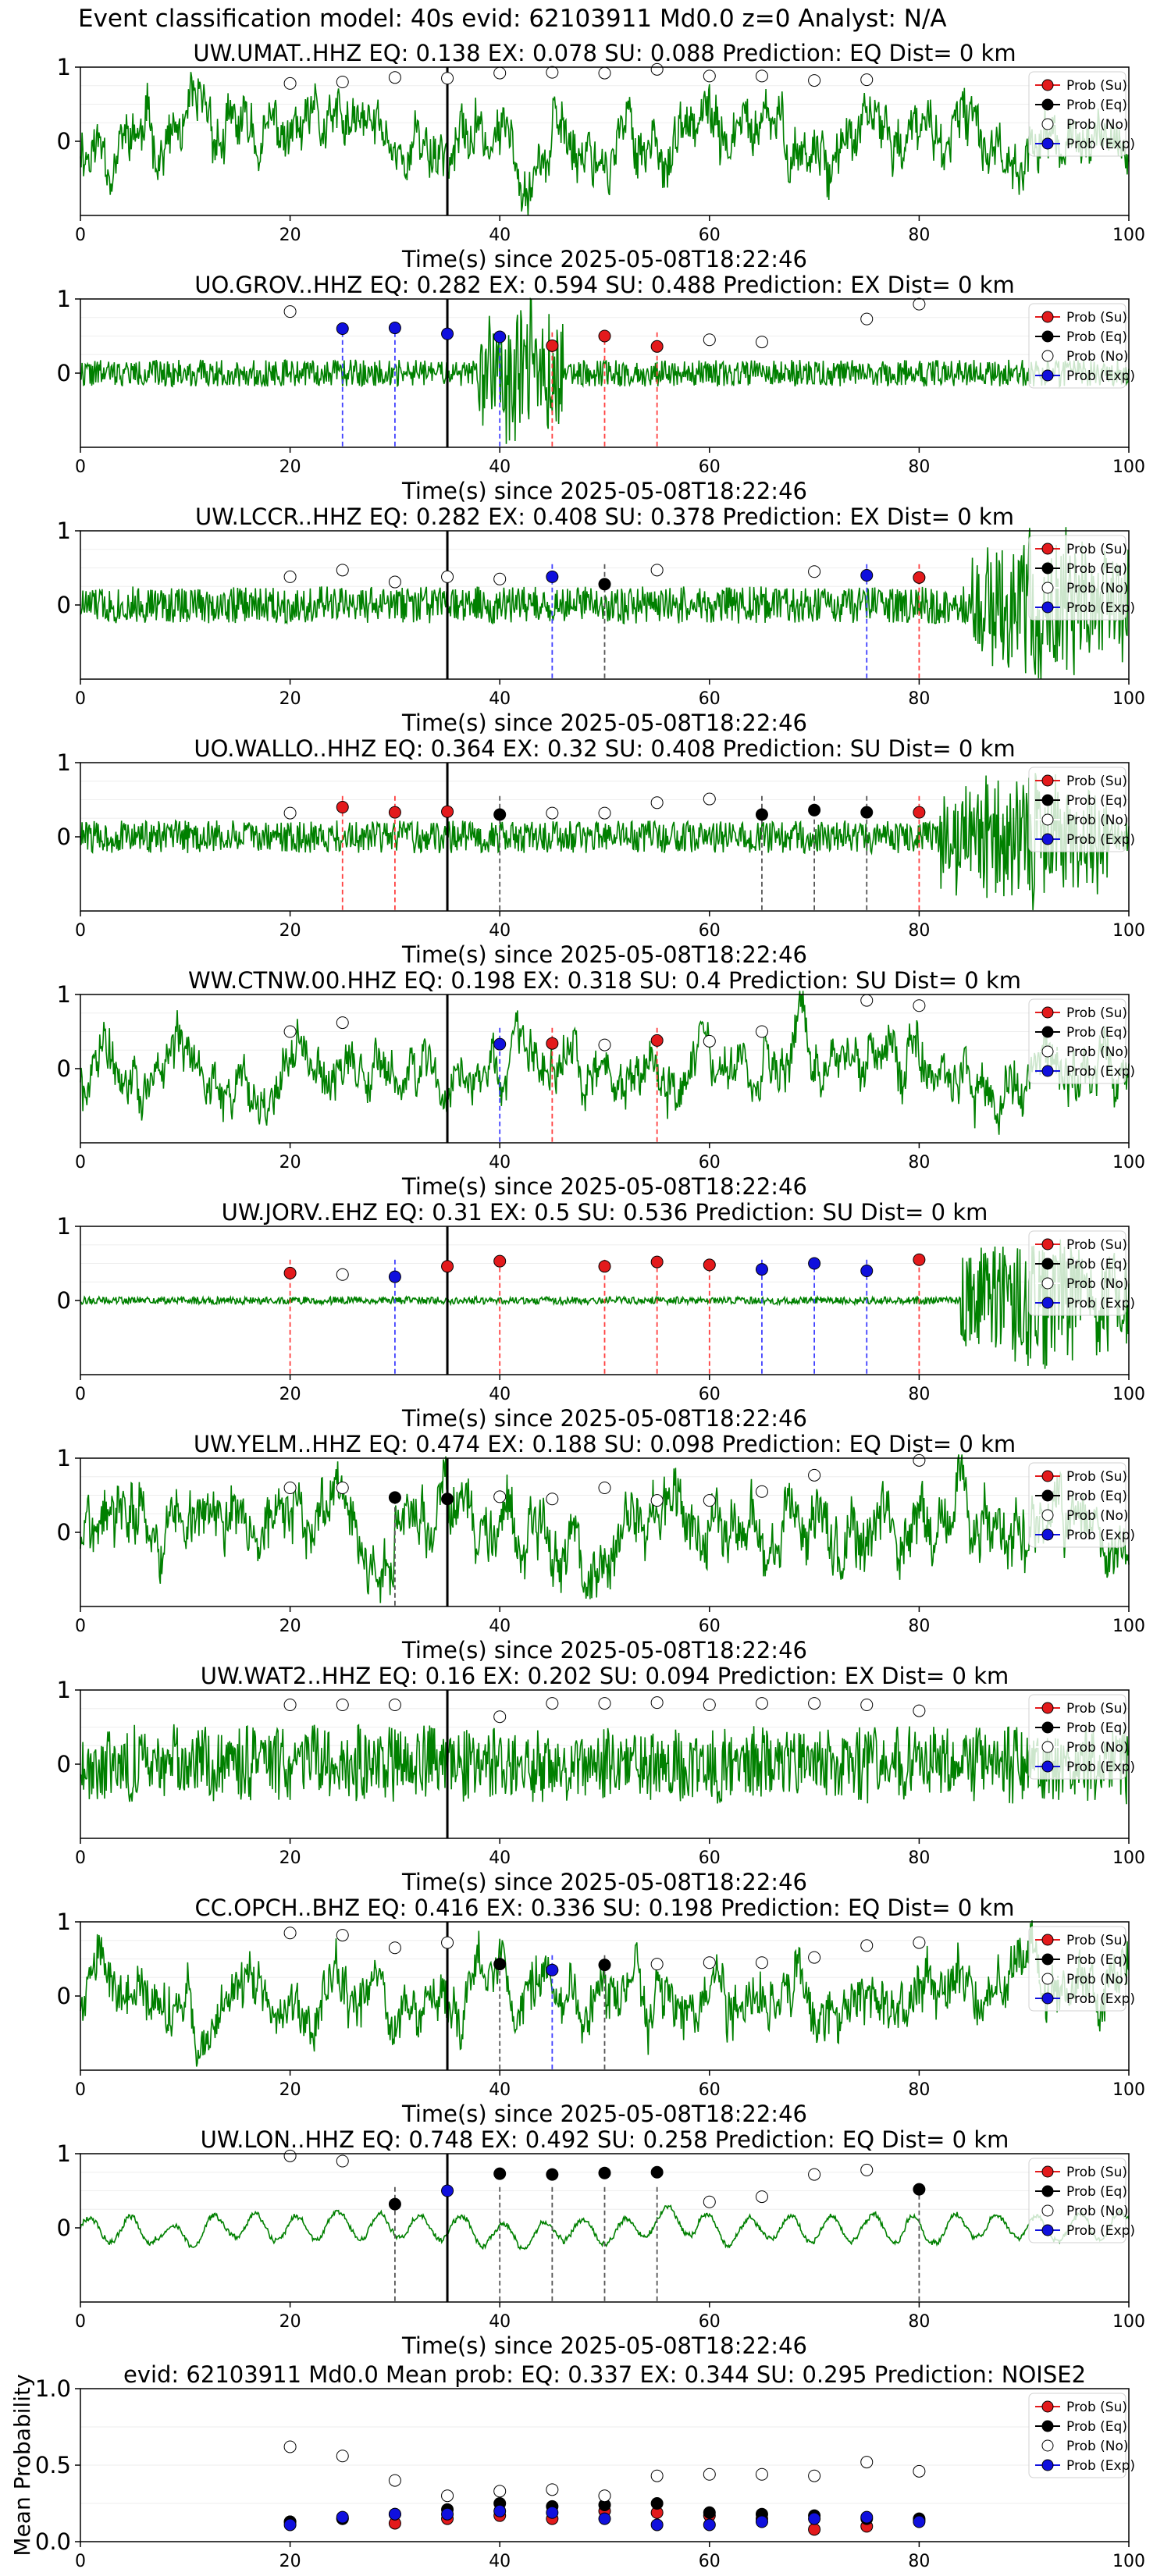  What do you see at coordinates (605, 1532) in the screenshot?
I see `axes-frame` at bounding box center [605, 1532].